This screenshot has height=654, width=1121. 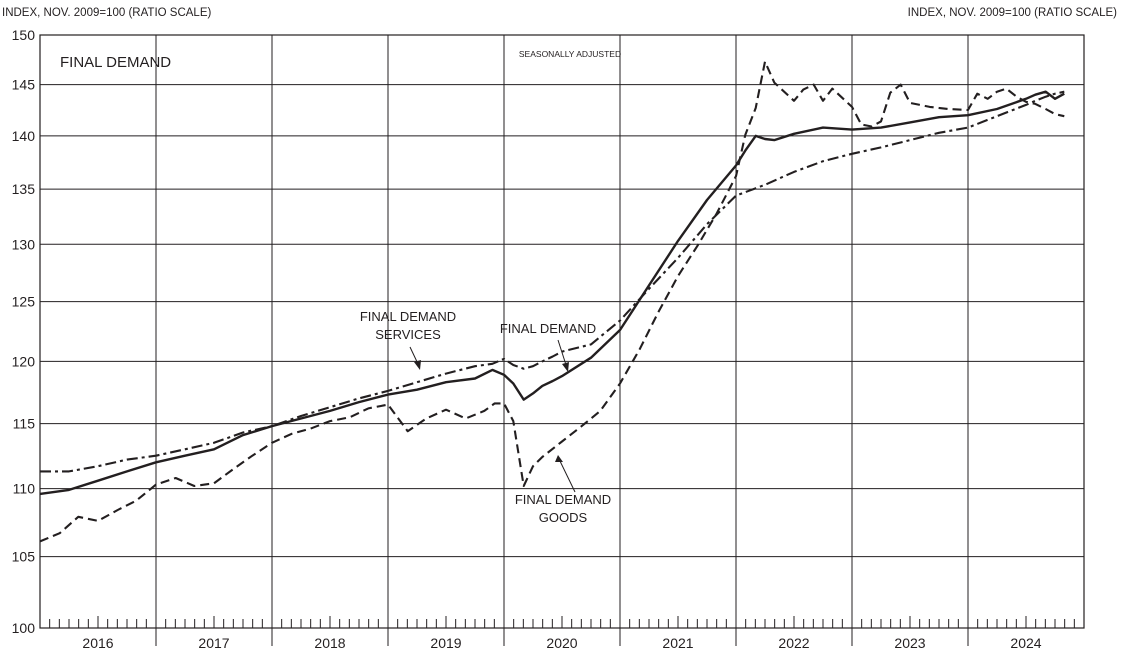 What do you see at coordinates (115, 62) in the screenshot?
I see `chart-title: FINAL DEMAND` at bounding box center [115, 62].